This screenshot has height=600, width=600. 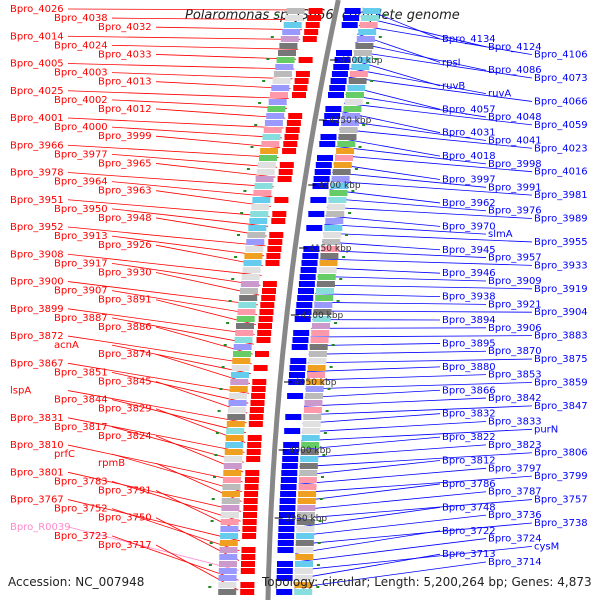 What do you see at coordinates (469, 390) in the screenshot?
I see `gene-label-right: Bpro_3866` at bounding box center [469, 390].